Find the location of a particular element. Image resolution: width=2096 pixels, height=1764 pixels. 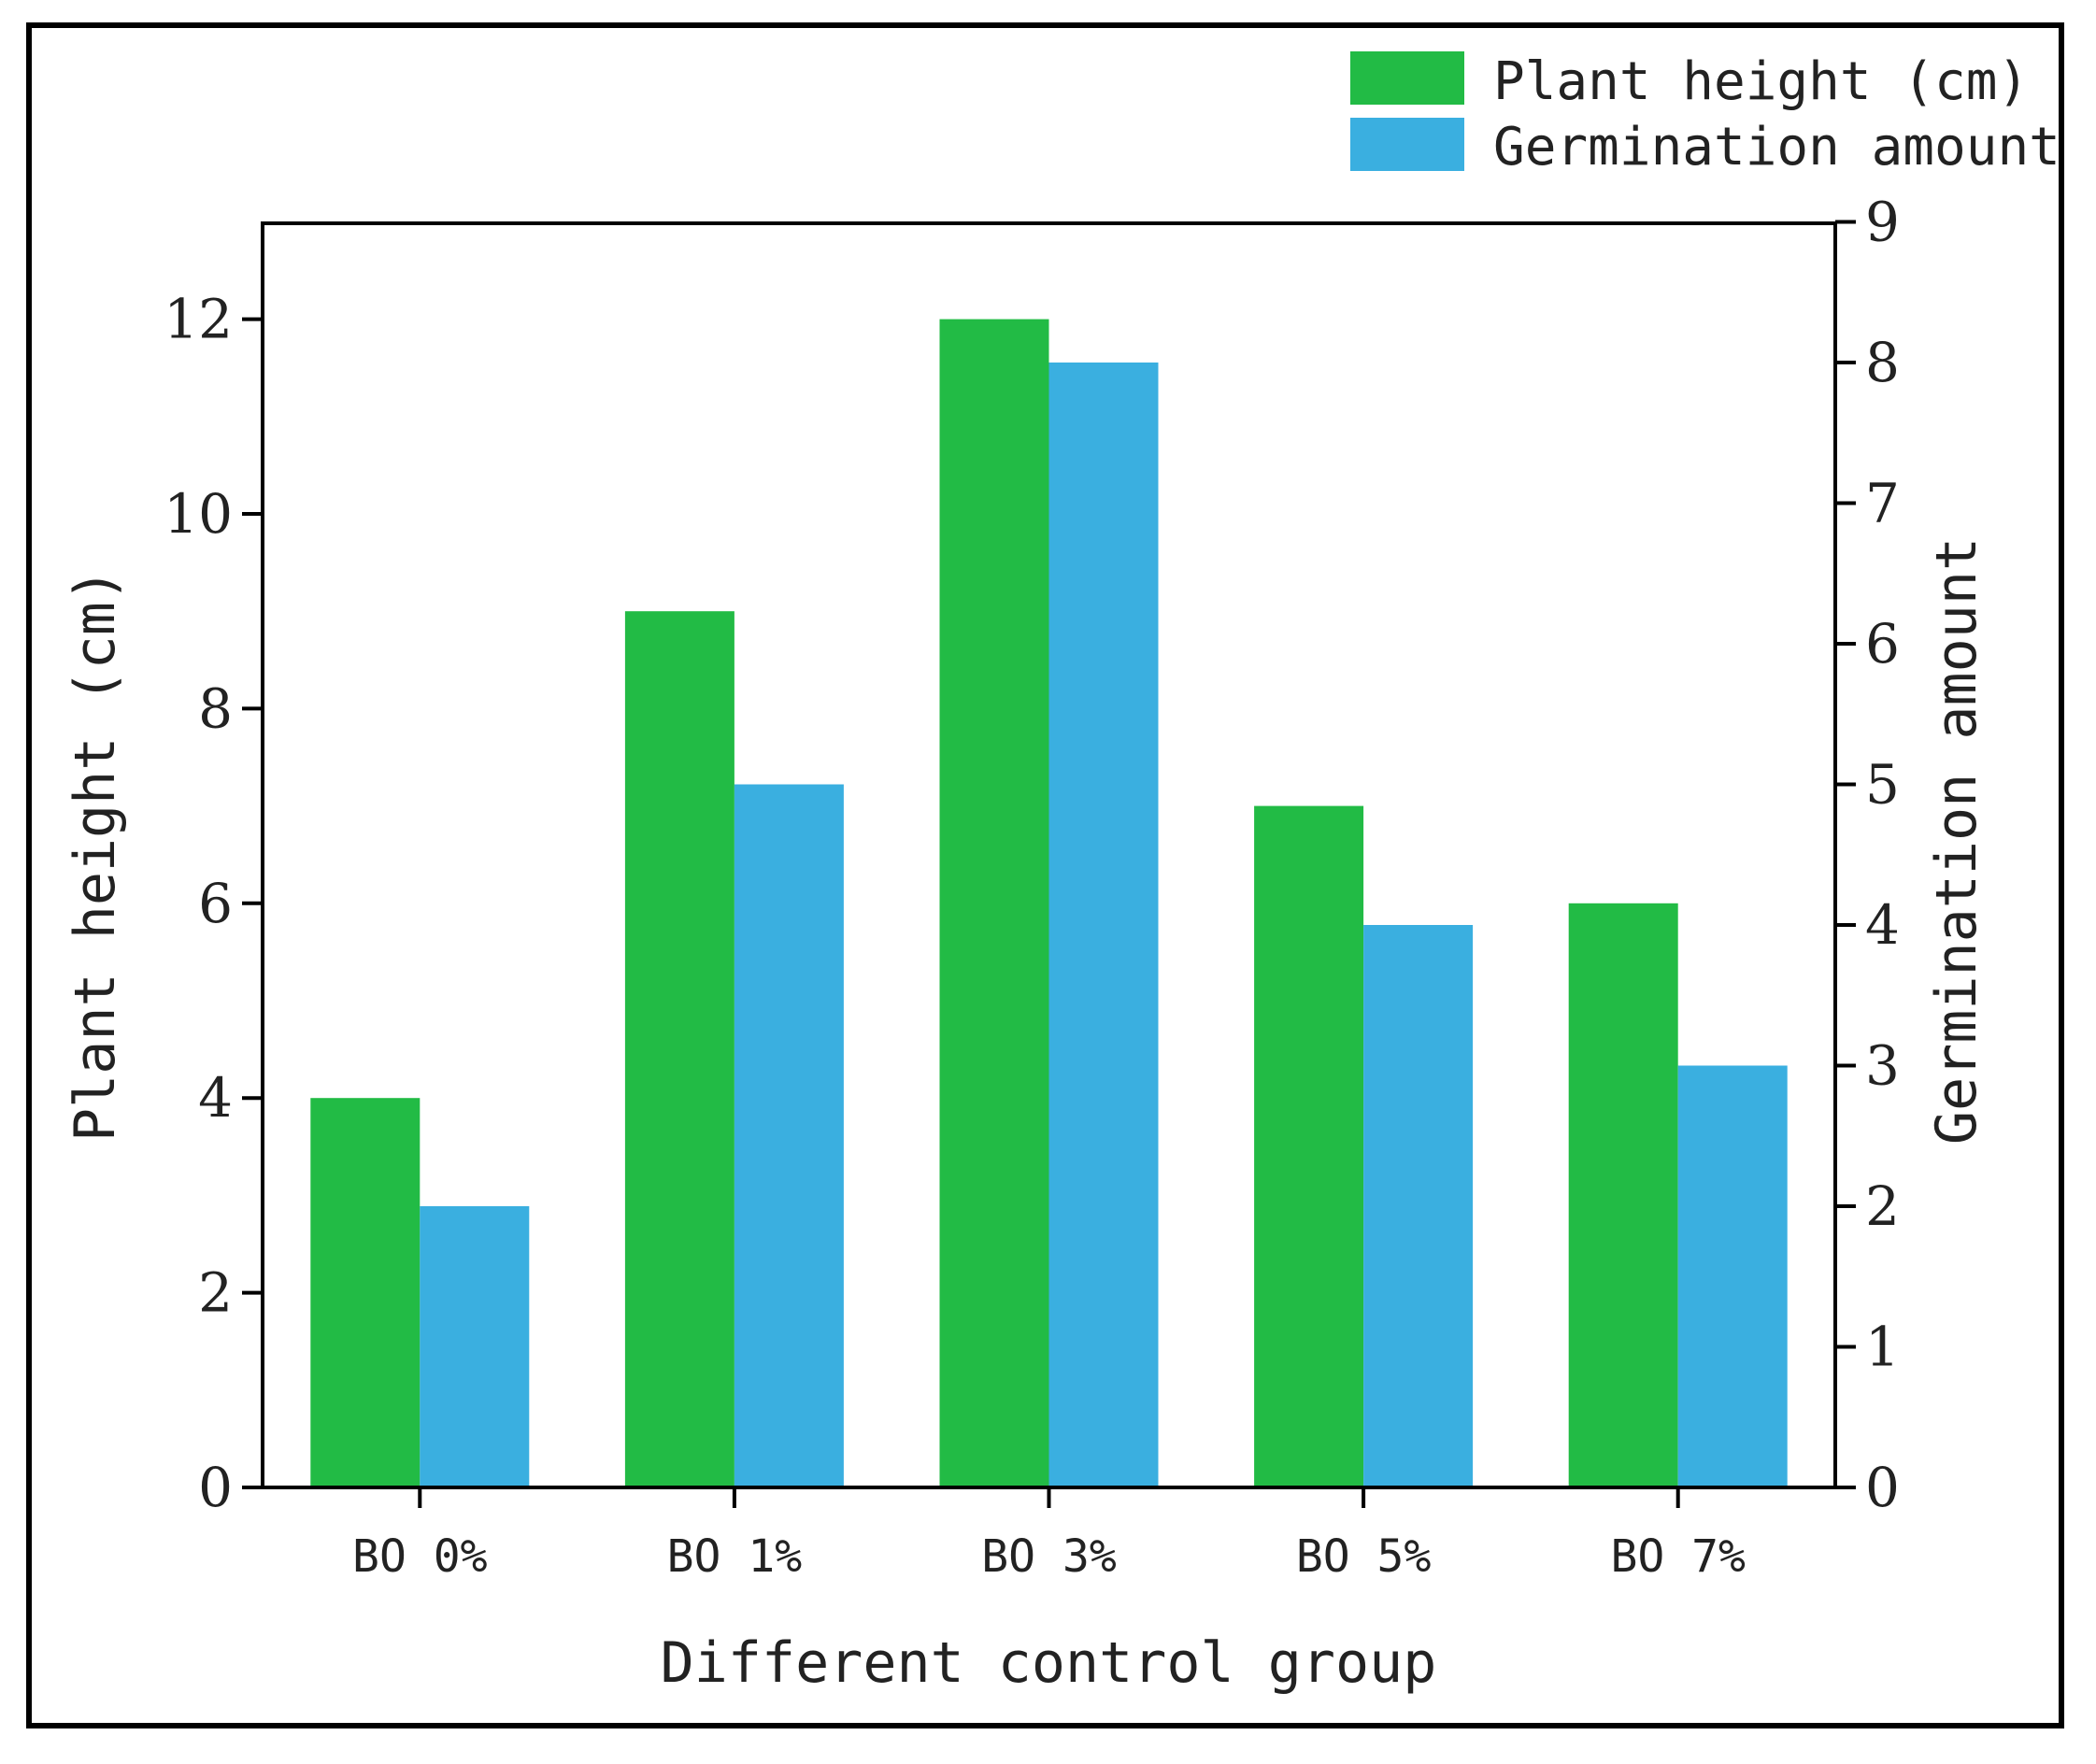

y-left-tick-label: 6 is located at coordinates (215, 903).